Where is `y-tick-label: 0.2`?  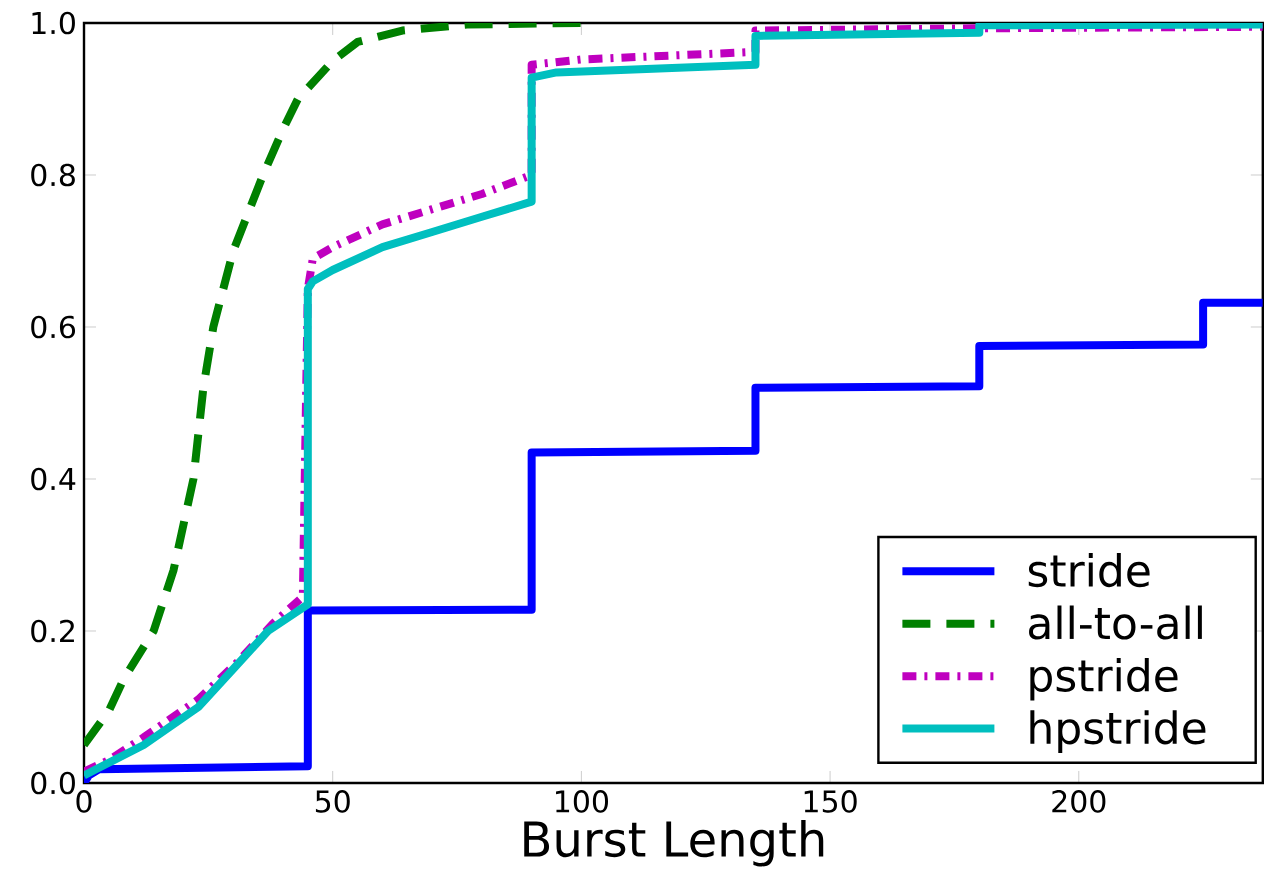
y-tick-label: 0.2 is located at coordinates (52, 631).